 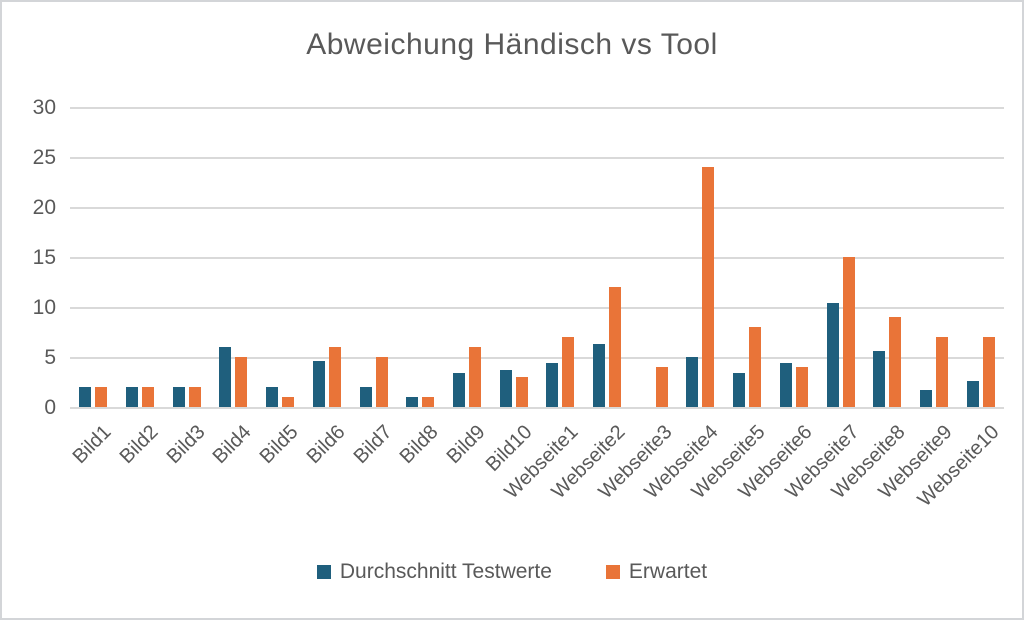 I want to click on bar-group-bild1, so click(x=93, y=257).